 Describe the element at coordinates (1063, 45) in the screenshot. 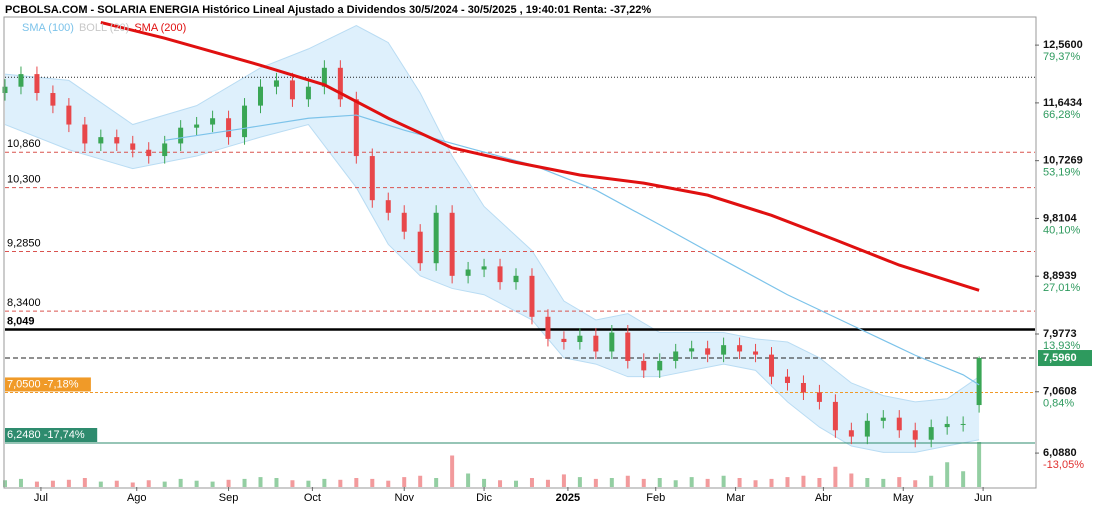

I see `y-tick-label: 12,5600` at that location.